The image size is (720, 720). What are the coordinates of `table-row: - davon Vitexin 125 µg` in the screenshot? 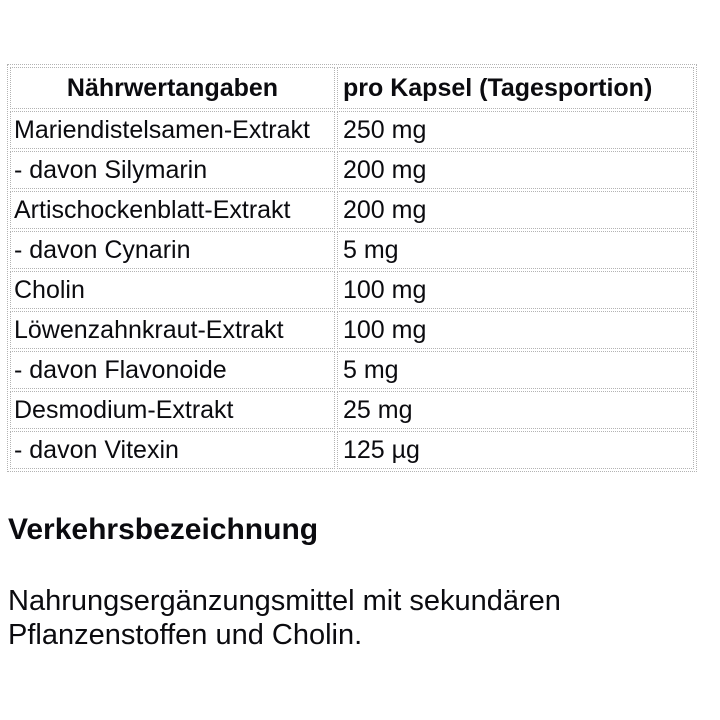 It's located at (352, 450).